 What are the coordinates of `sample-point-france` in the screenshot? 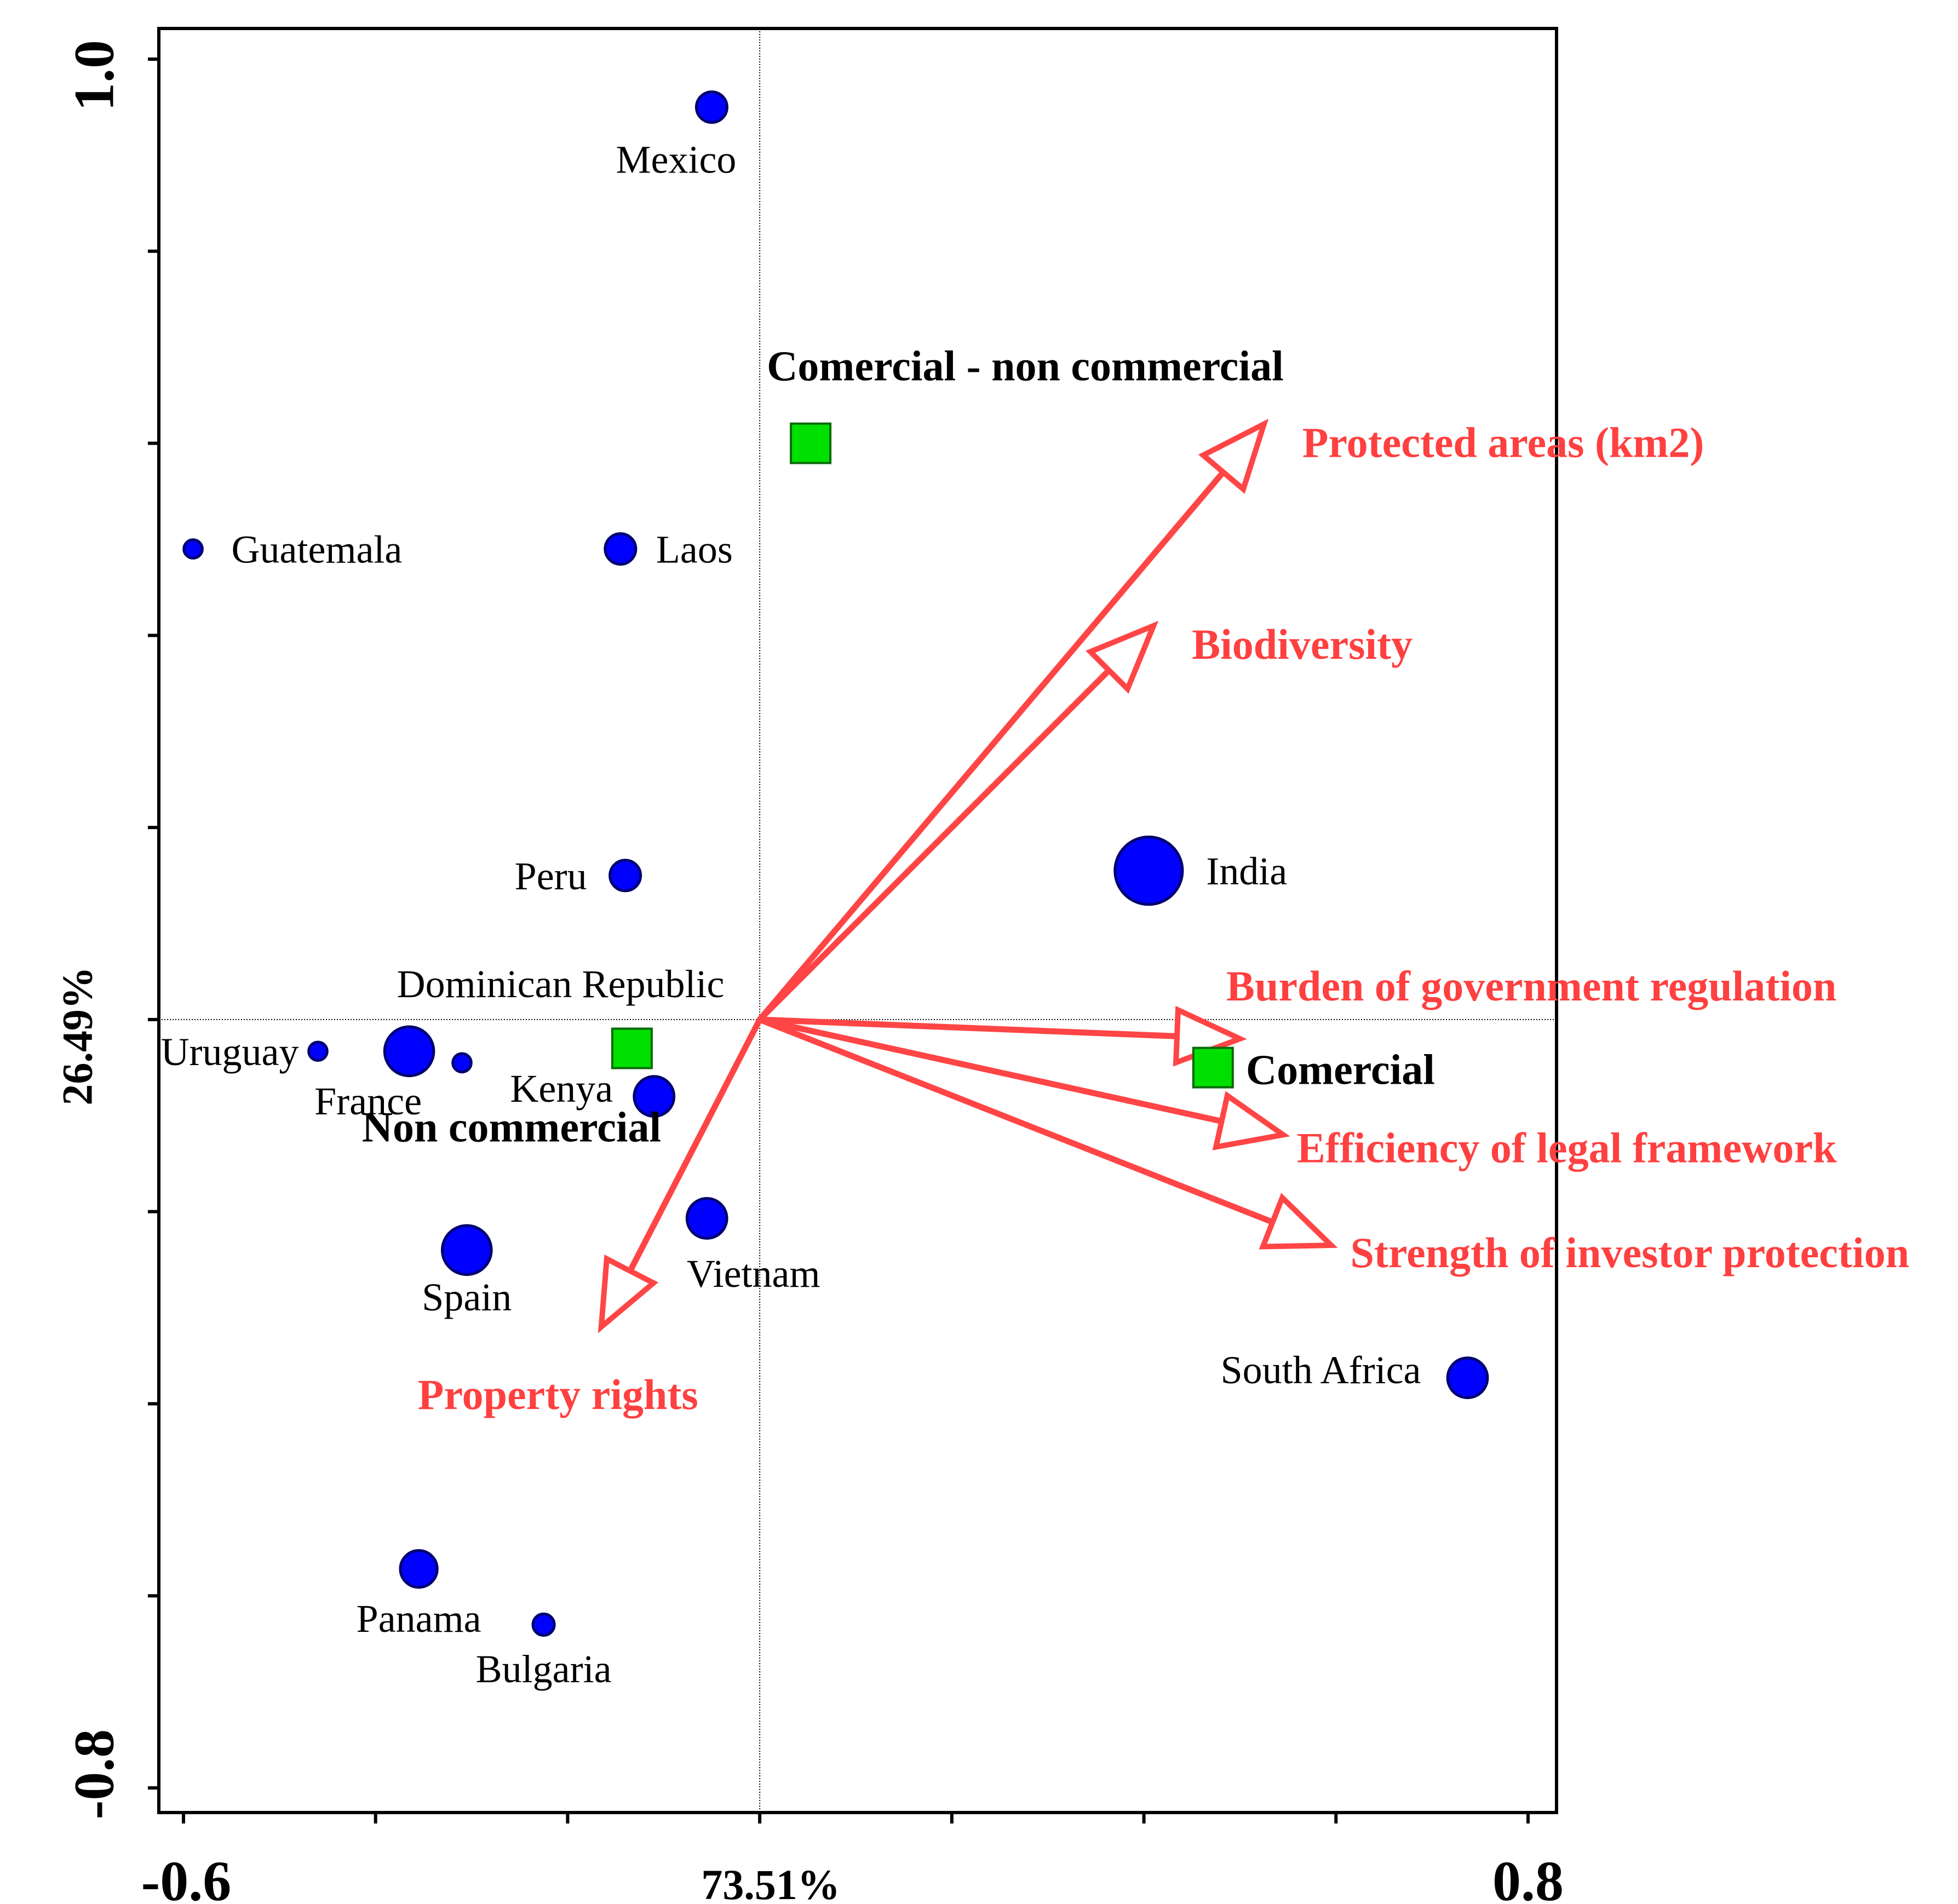 It's located at (409, 1051).